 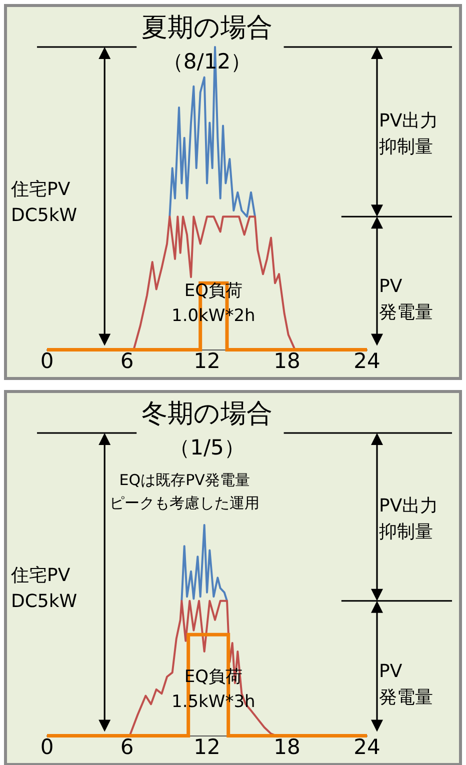 What do you see at coordinates (185, 503) in the screenshot?
I see `text: ピークも考慮した運用` at bounding box center [185, 503].